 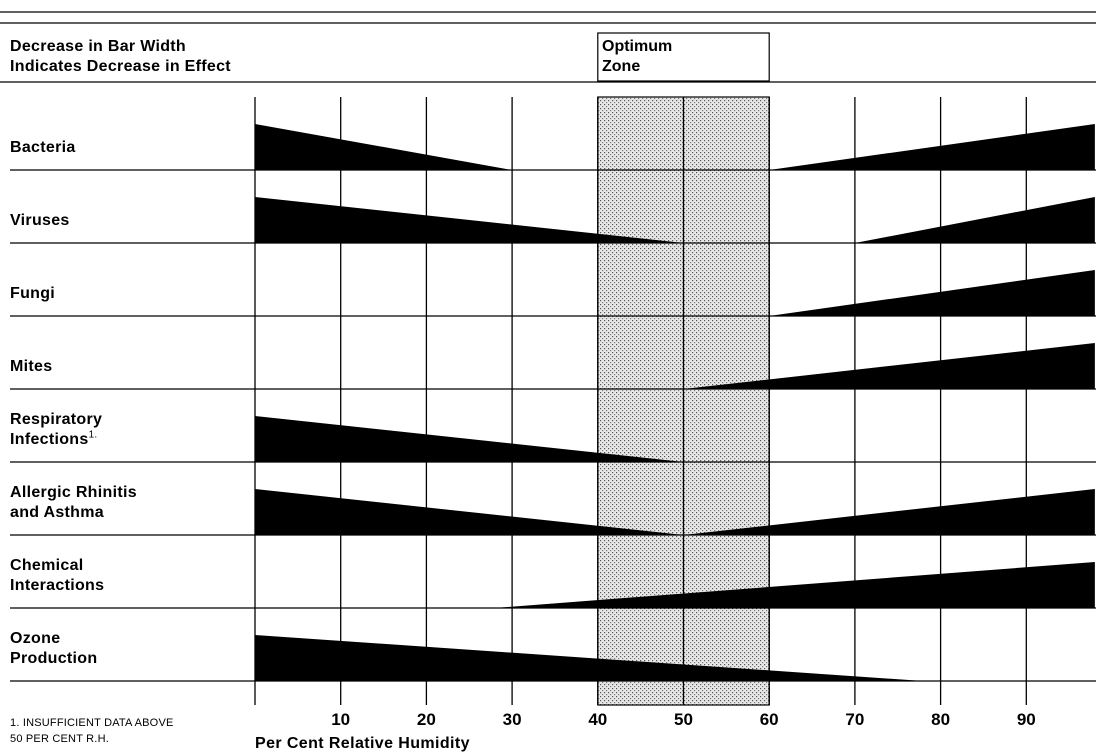 I want to click on category-label-line: Interactions, so click(x=57, y=585).